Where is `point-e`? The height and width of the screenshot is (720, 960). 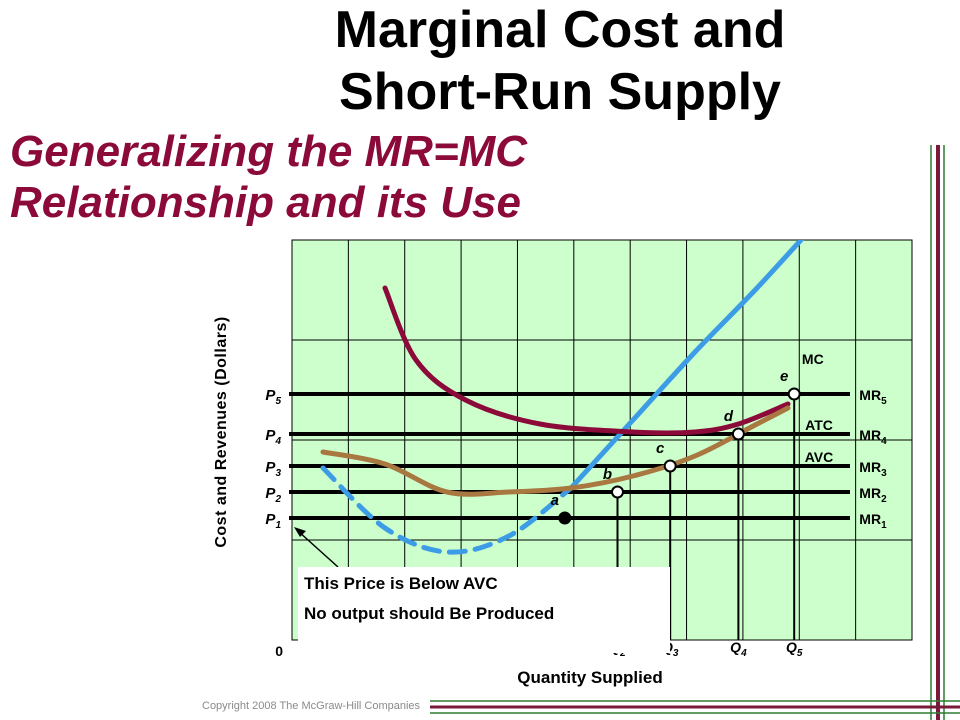 point-e is located at coordinates (794, 394).